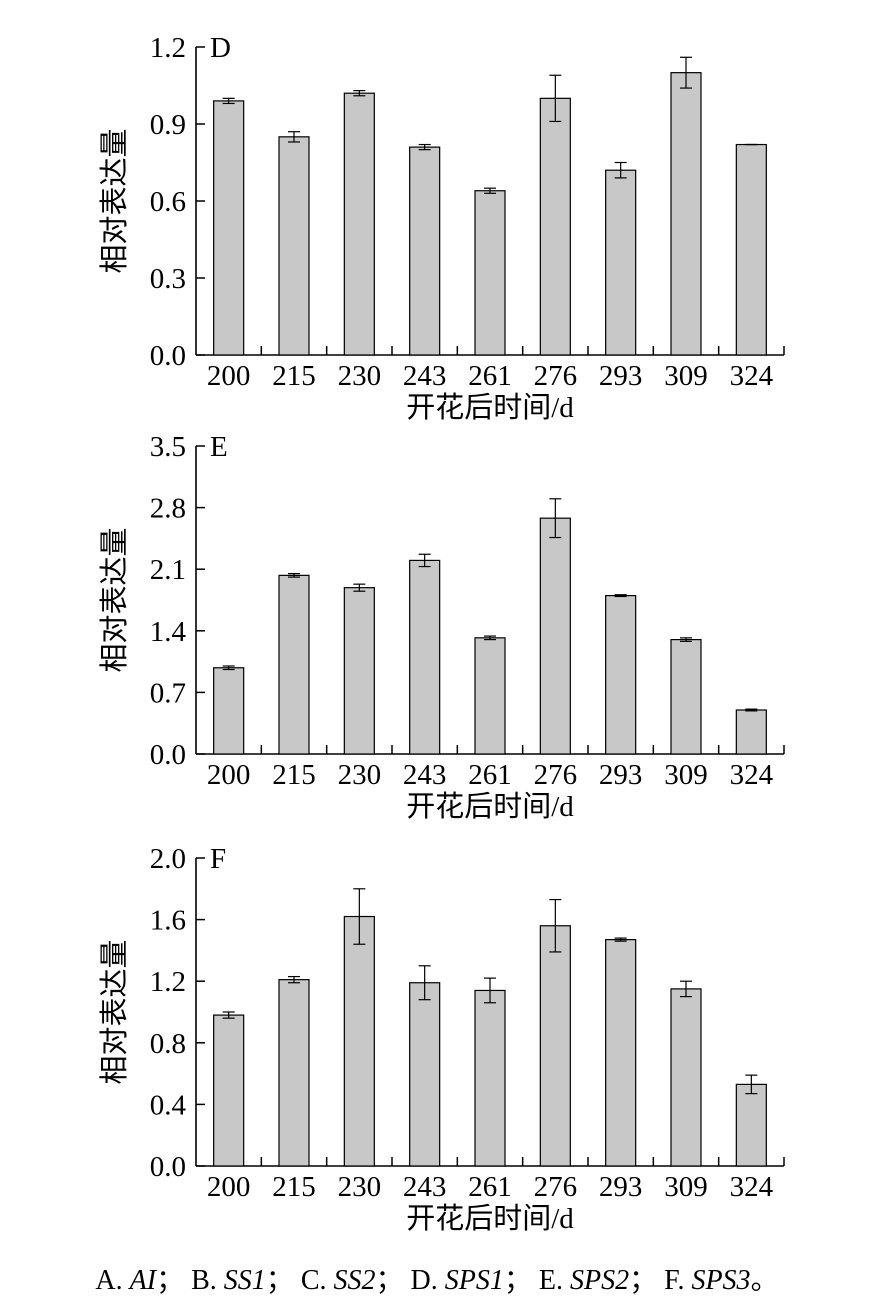 This screenshot has width=874, height=1308. I want to click on panel-label: D, so click(220, 48).